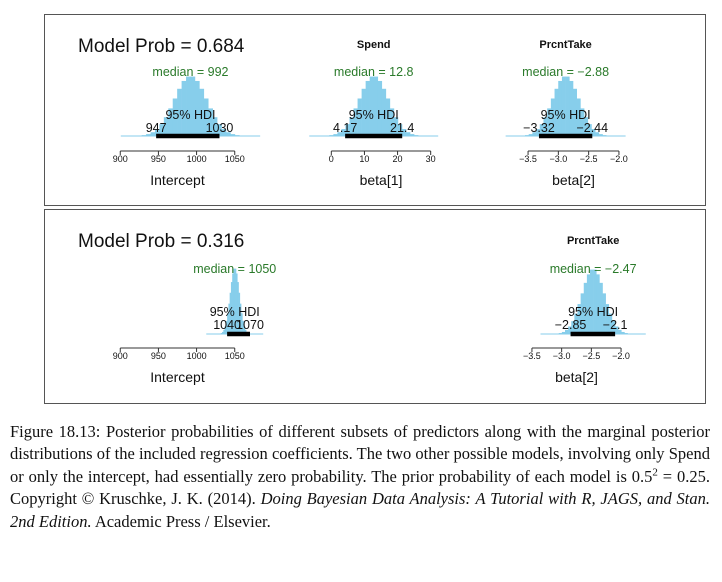  Describe the element at coordinates (345, 128) in the screenshot. I see `hdi-low-label: 4.17` at that location.